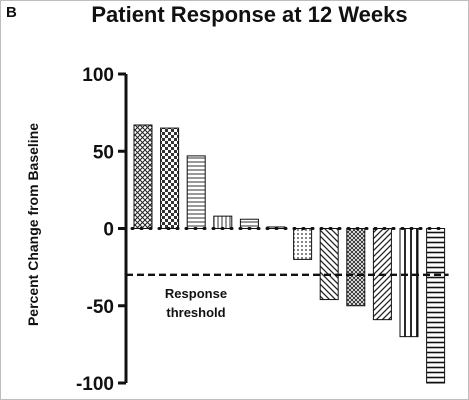 The image size is (469, 400). Describe the element at coordinates (103, 152) in the screenshot. I see `y-tick-label: 50` at that location.